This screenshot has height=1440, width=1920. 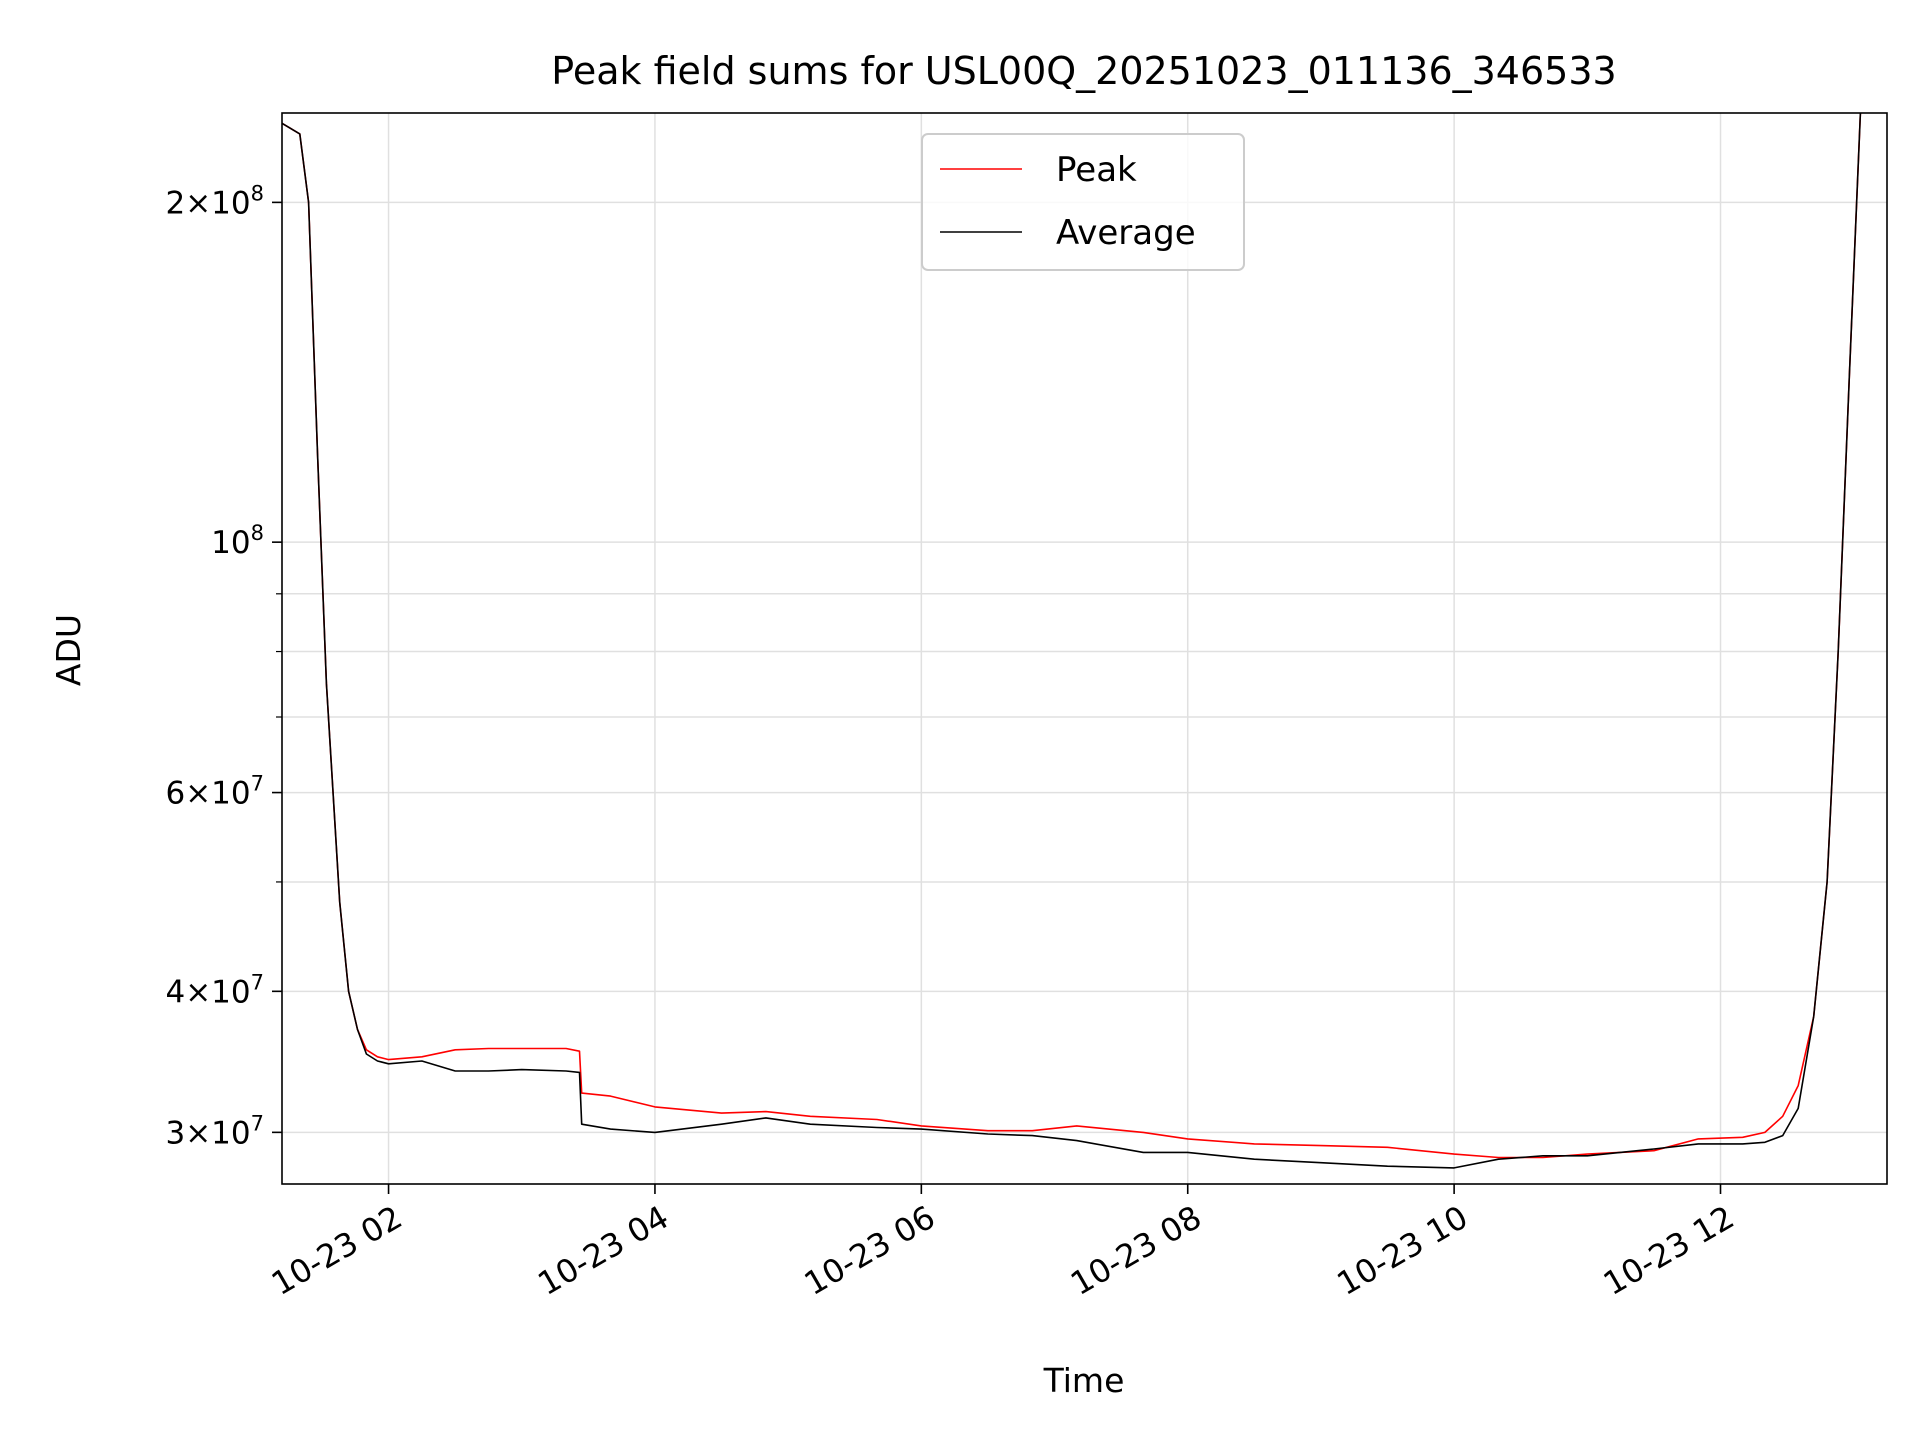 I want to click on y-tick-base: 3, so click(x=175, y=1133).